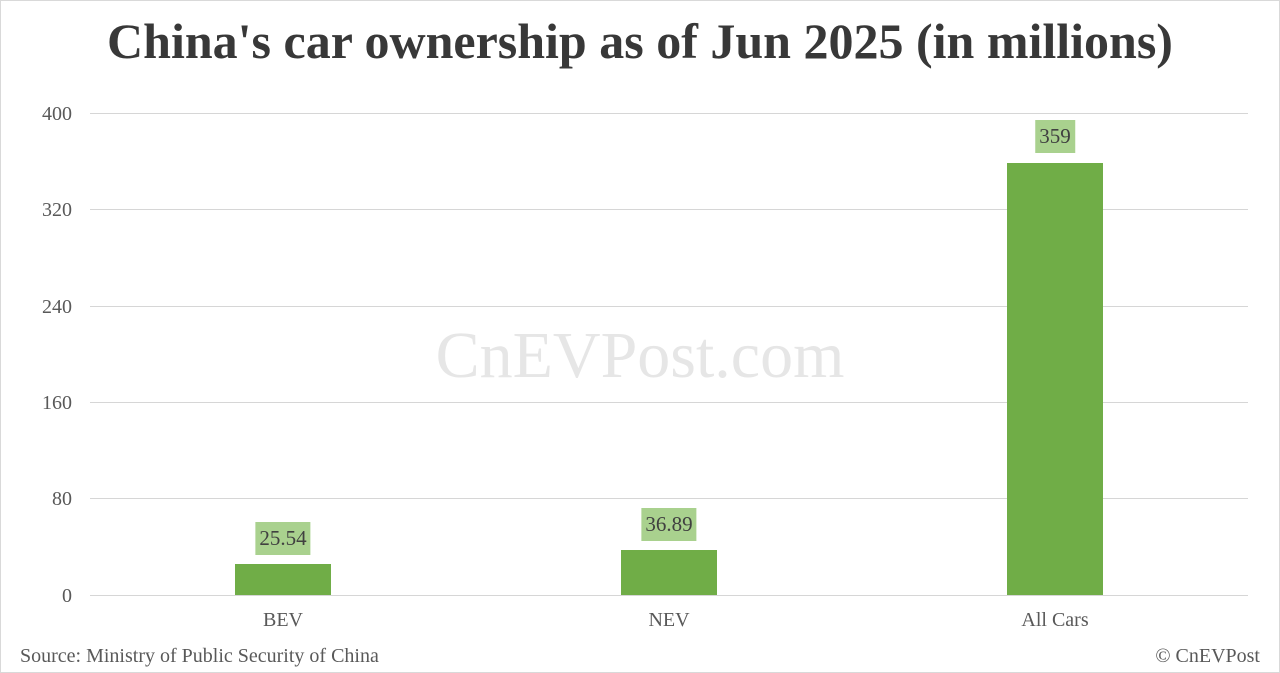 This screenshot has height=673, width=1280. Describe the element at coordinates (1055, 620) in the screenshot. I see `x-category-label: All Cars` at that location.